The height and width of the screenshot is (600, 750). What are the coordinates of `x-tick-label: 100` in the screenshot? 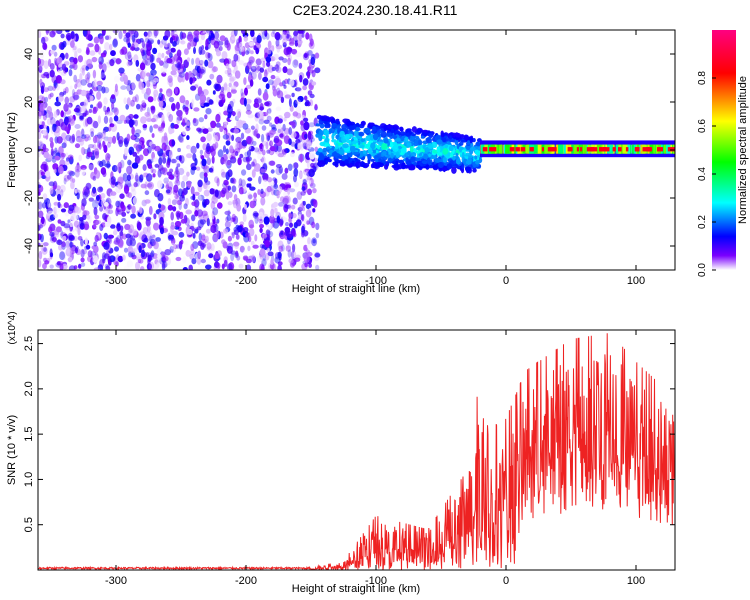 It's located at (636, 581).